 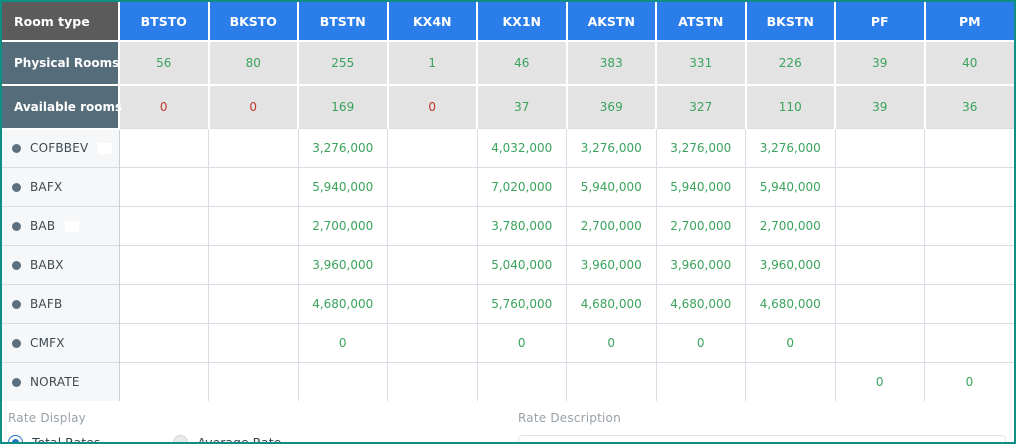 I want to click on rate-value-cell: 7,020,000, so click(x=522, y=187).